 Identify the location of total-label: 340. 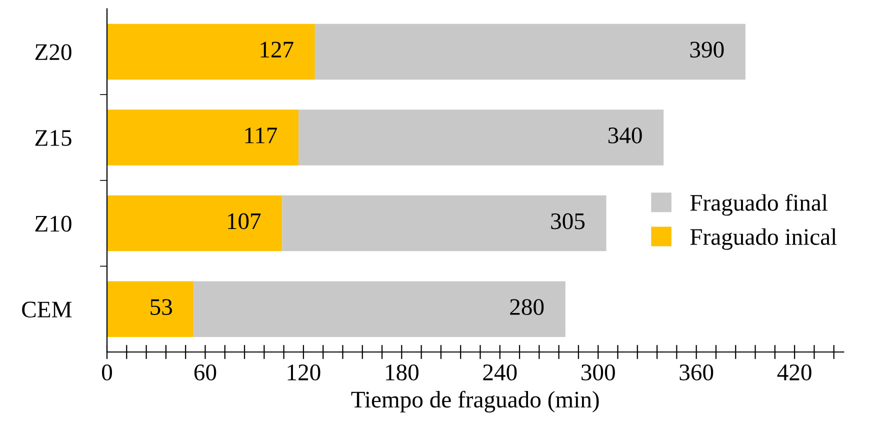
(625, 135).